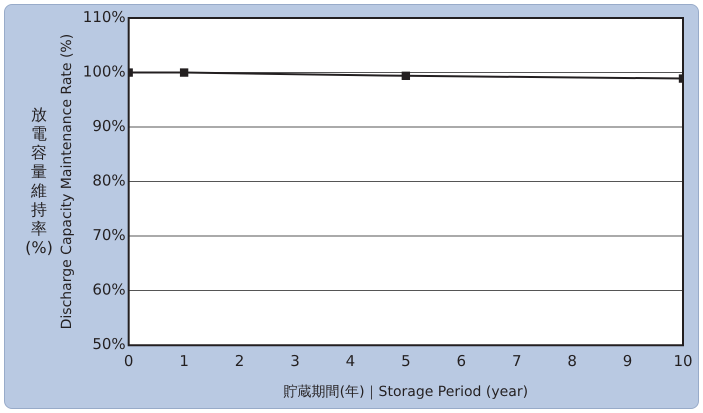  What do you see at coordinates (517, 361) in the screenshot?
I see `x-tick-label: 7` at bounding box center [517, 361].